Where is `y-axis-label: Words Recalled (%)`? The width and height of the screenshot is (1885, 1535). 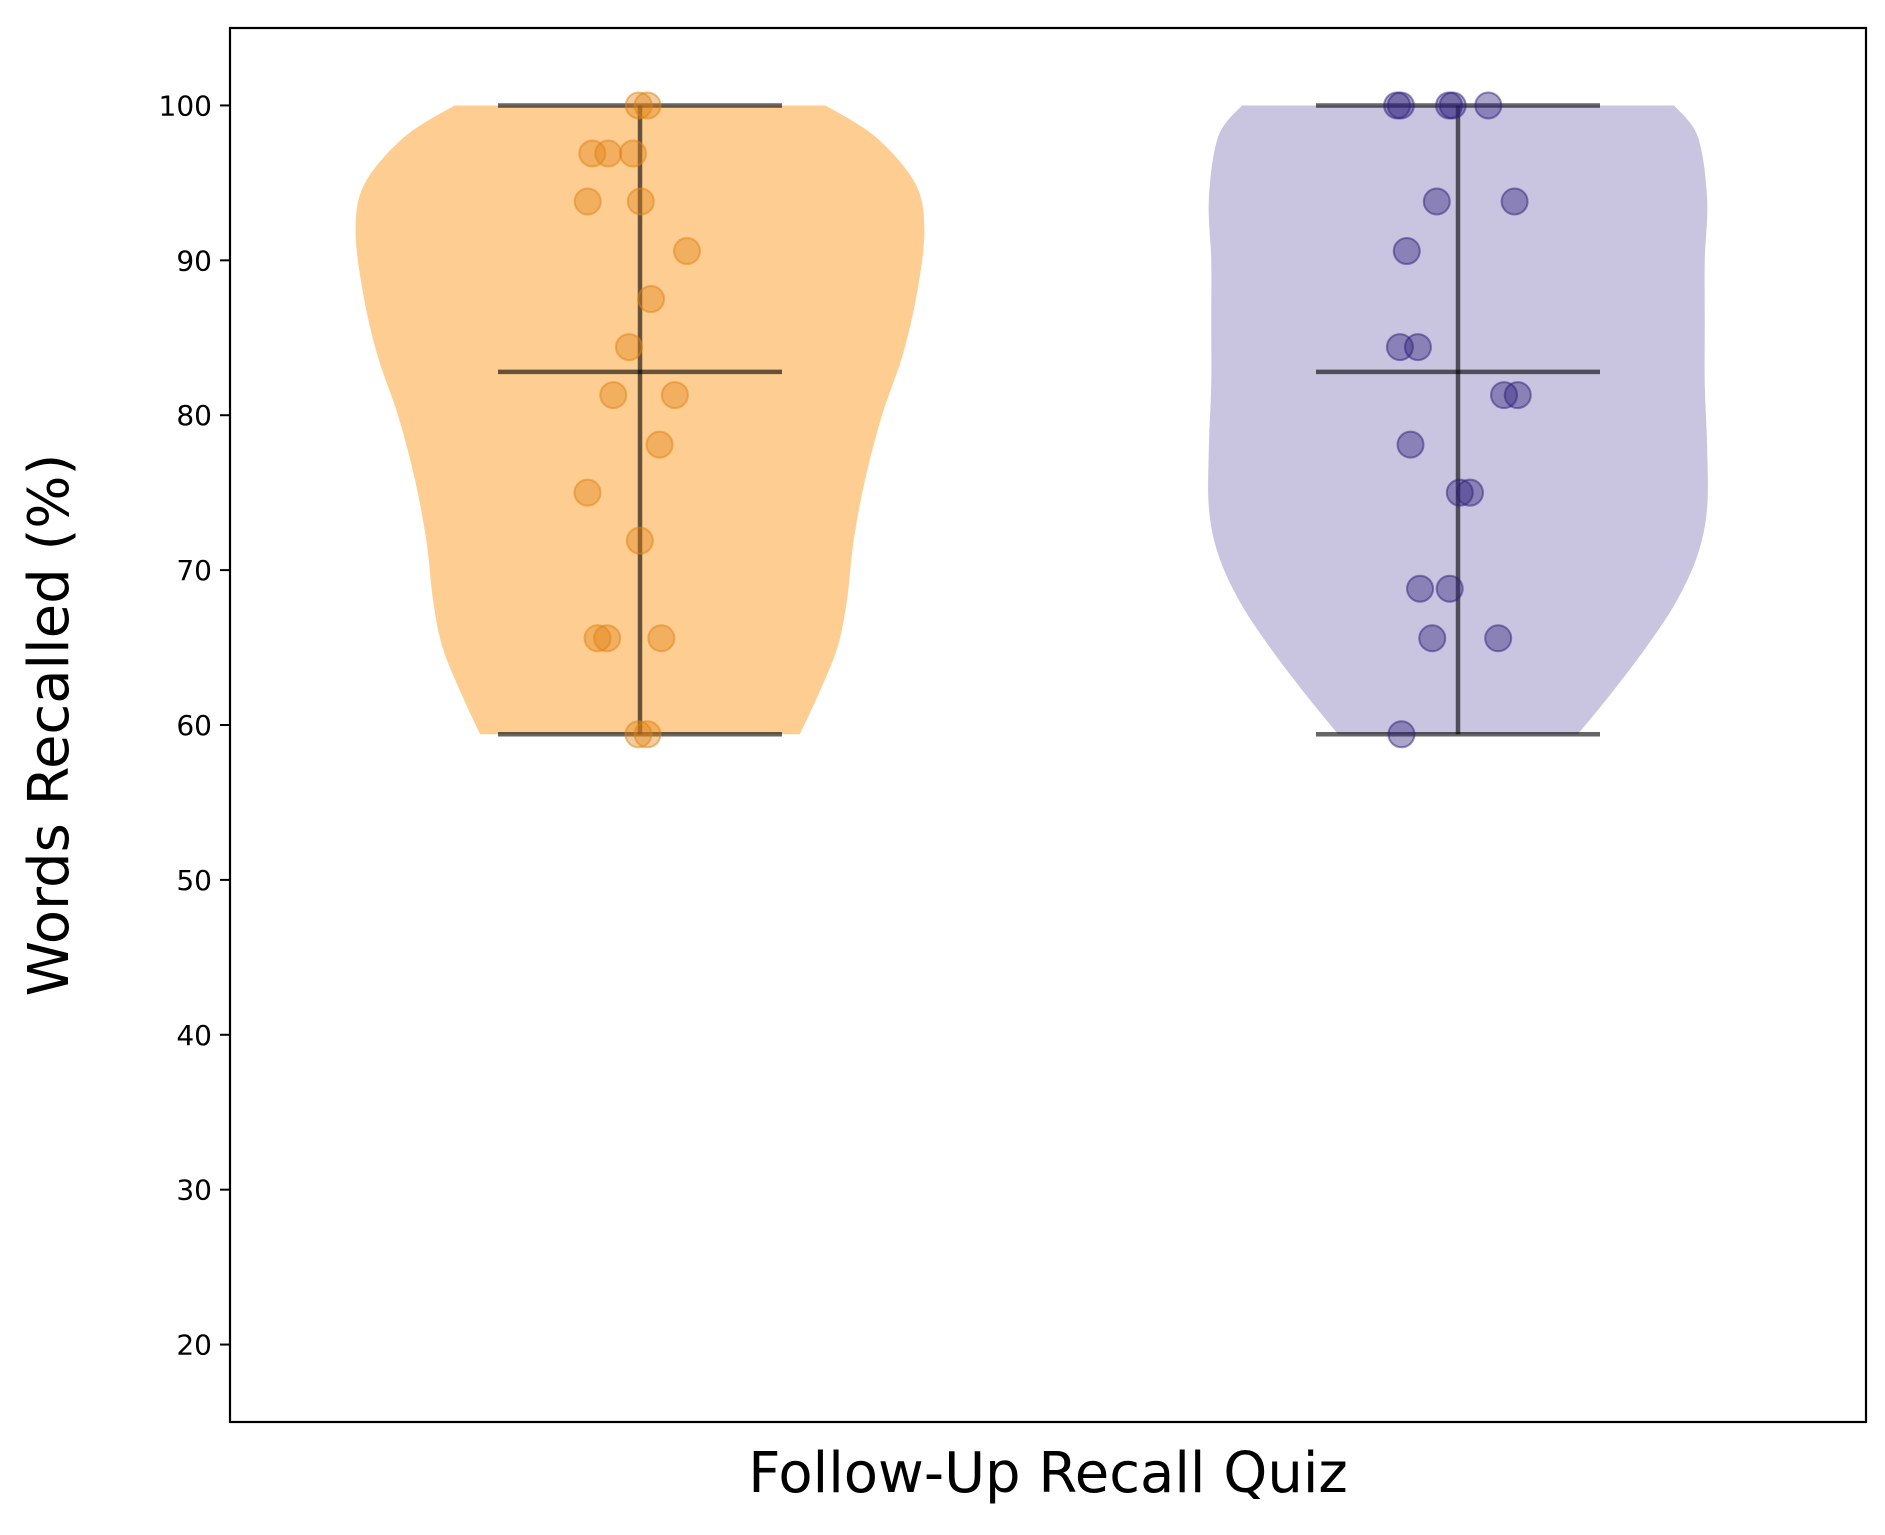
y-axis-label: Words Recalled (%) is located at coordinates (49, 725).